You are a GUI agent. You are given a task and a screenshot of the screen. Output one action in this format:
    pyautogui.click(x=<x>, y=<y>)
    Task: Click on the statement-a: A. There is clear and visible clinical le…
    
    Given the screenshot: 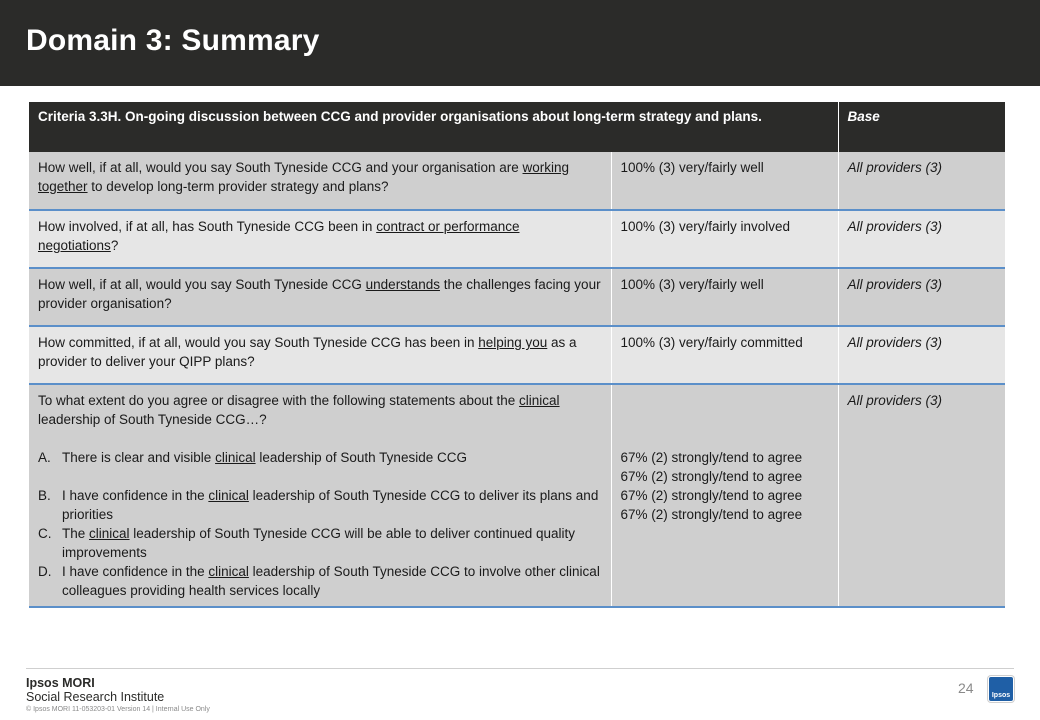 What is the action you would take?
    pyautogui.click(x=320, y=457)
    